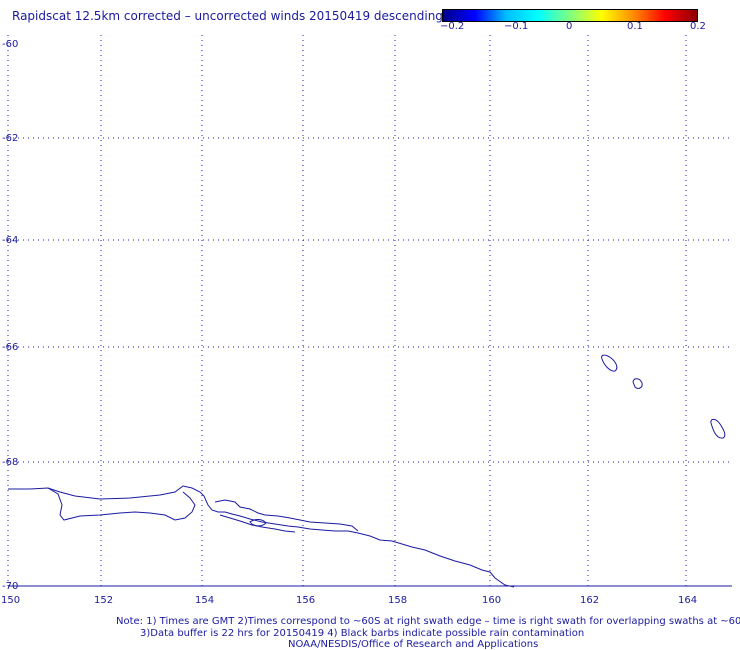  Describe the element at coordinates (570, 15) in the screenshot. I see `colorbar` at that location.